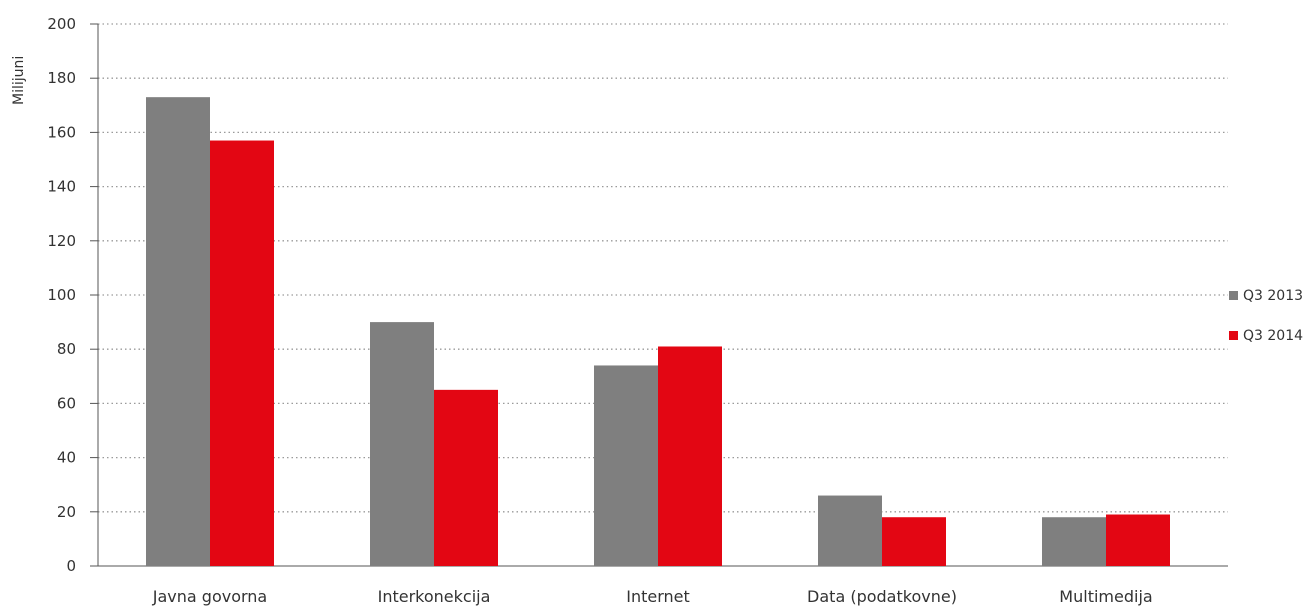 This screenshot has width=1313, height=607. What do you see at coordinates (66, 349) in the screenshot?
I see `y-tick-label: 80` at bounding box center [66, 349].